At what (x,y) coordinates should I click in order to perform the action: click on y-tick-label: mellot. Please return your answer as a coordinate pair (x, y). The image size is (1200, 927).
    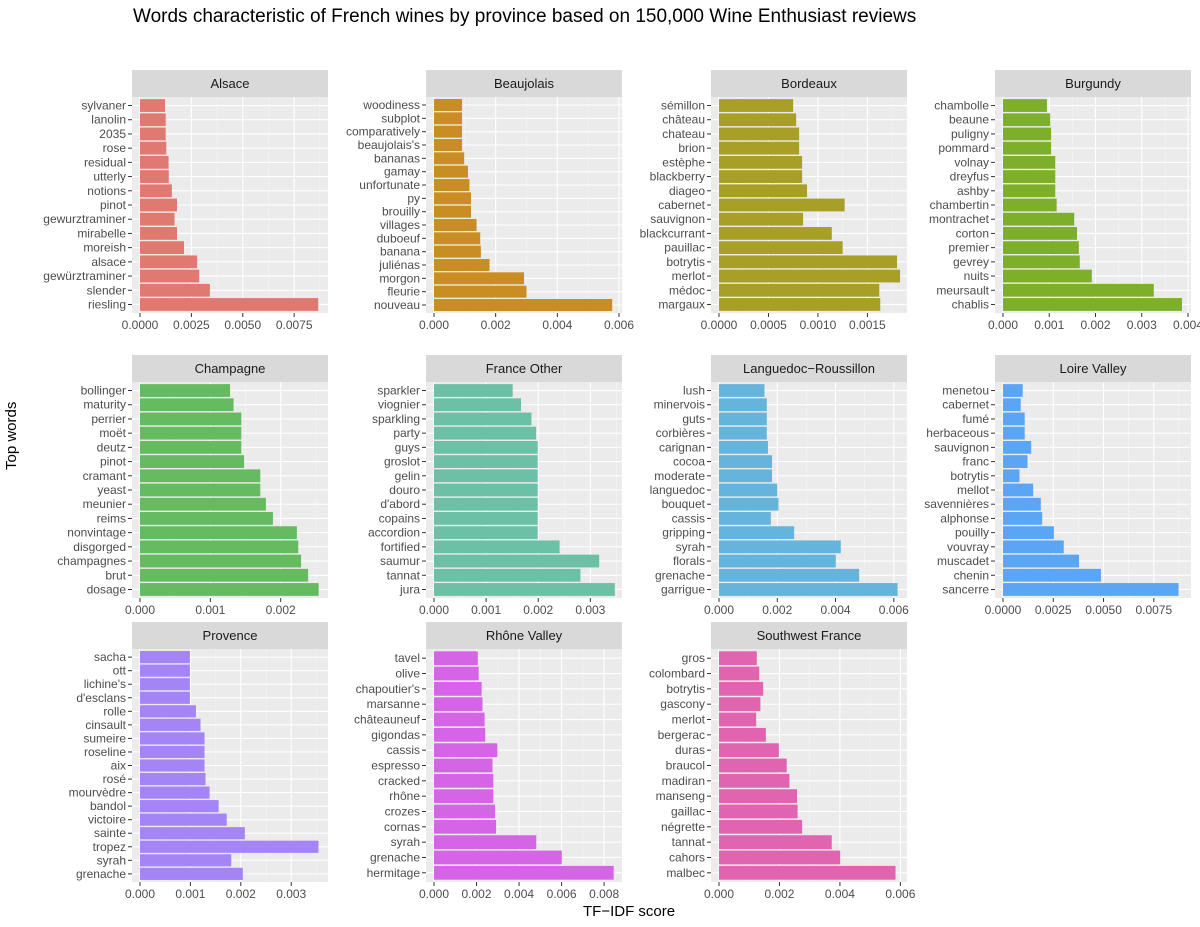
    Looking at the image, I should click on (973, 490).